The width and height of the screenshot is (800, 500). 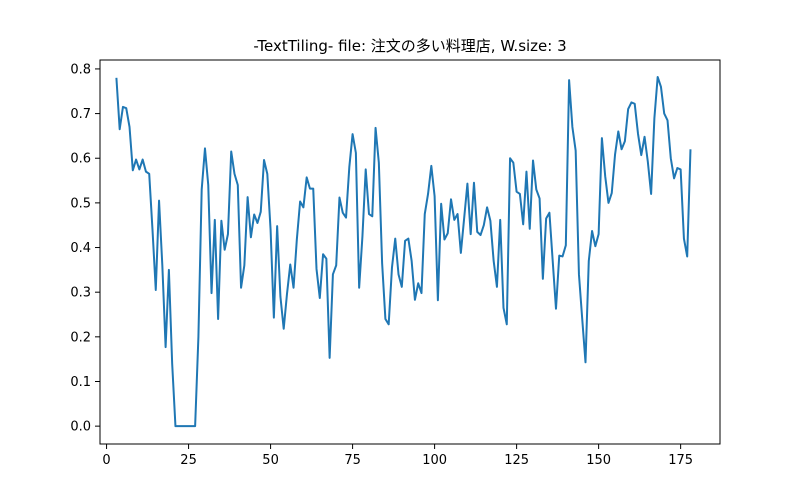 What do you see at coordinates (598, 460) in the screenshot?
I see `x-tick-label: 150` at bounding box center [598, 460].